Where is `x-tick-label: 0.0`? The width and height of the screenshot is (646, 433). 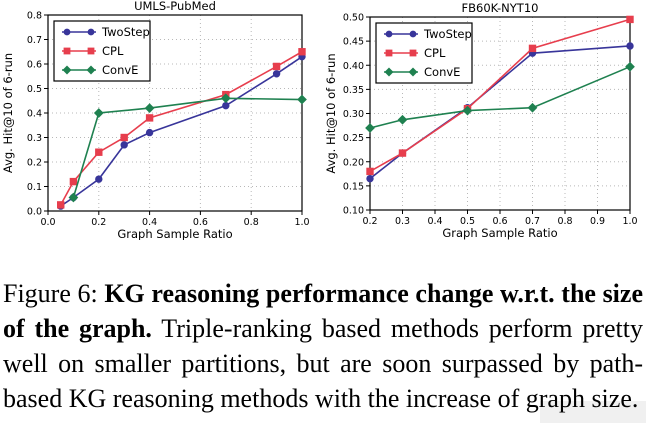 x-tick-label: 0.0 is located at coordinates (47, 222).